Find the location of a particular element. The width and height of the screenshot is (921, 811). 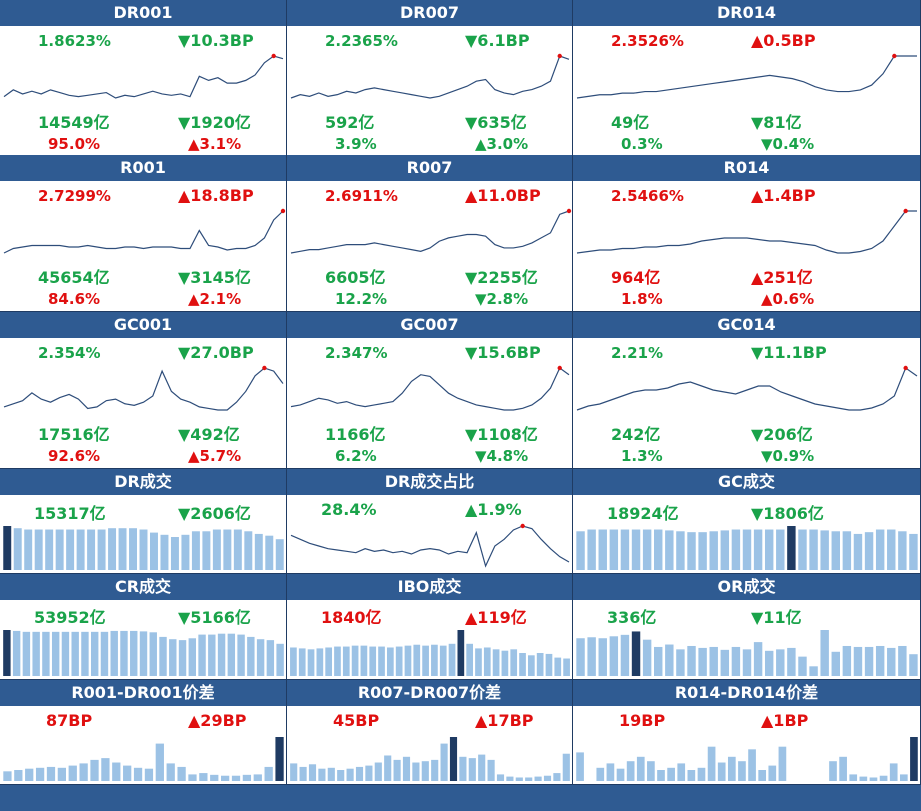

panel-title: IBO成交 is located at coordinates (429, 587).